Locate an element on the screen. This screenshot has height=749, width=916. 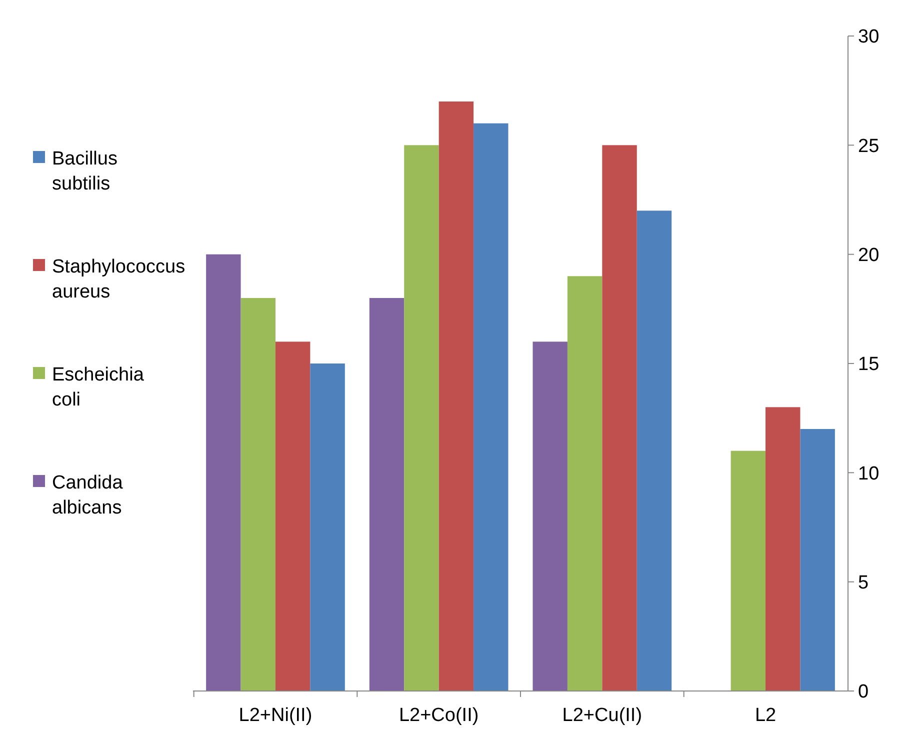
legend-label: Escheichia coli is located at coordinates (98, 387).